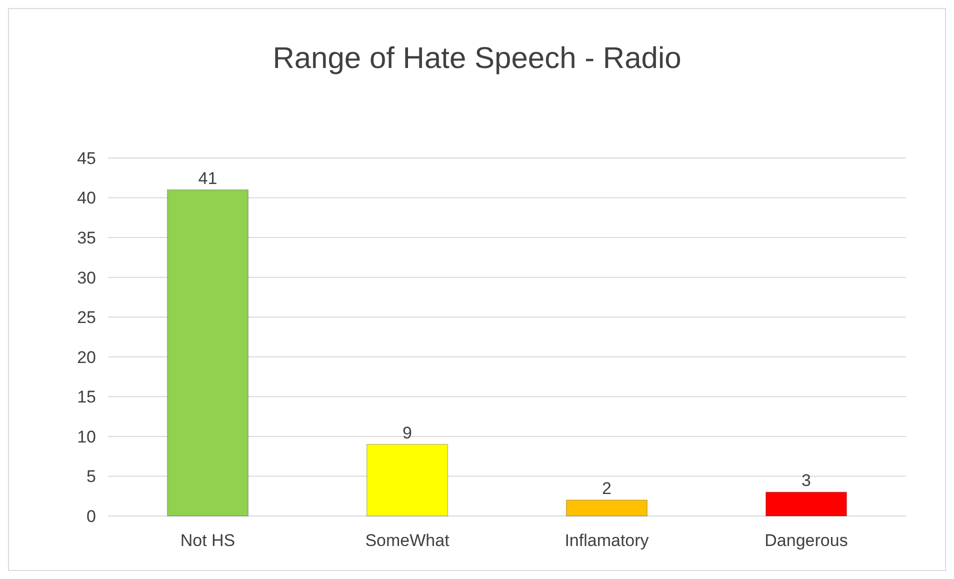  Describe the element at coordinates (86, 436) in the screenshot. I see `y-tick-label: 10` at that location.